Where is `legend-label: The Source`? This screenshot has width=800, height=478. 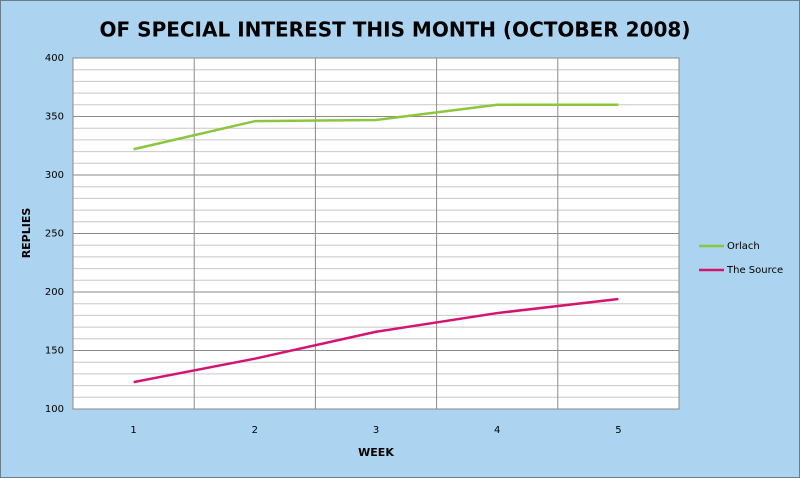 legend-label: The Source is located at coordinates (754, 270).